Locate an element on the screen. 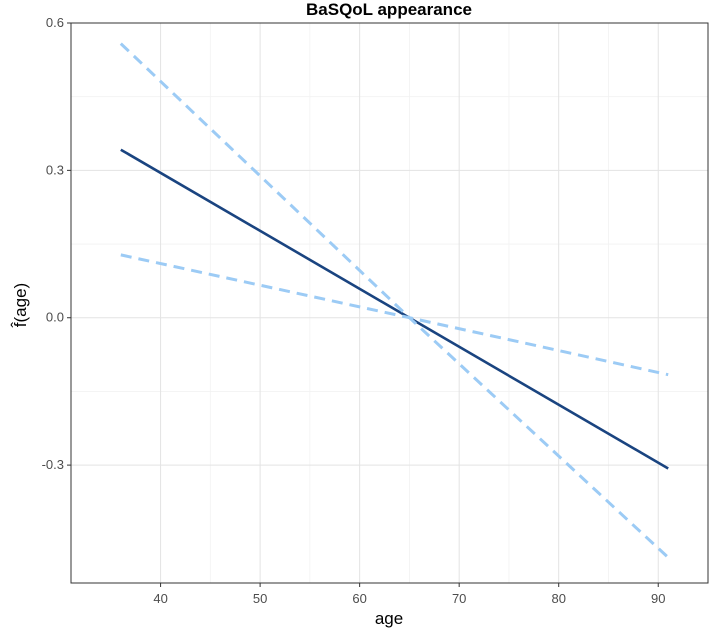  chart-title: BaSQoL appearance is located at coordinates (389, 9).